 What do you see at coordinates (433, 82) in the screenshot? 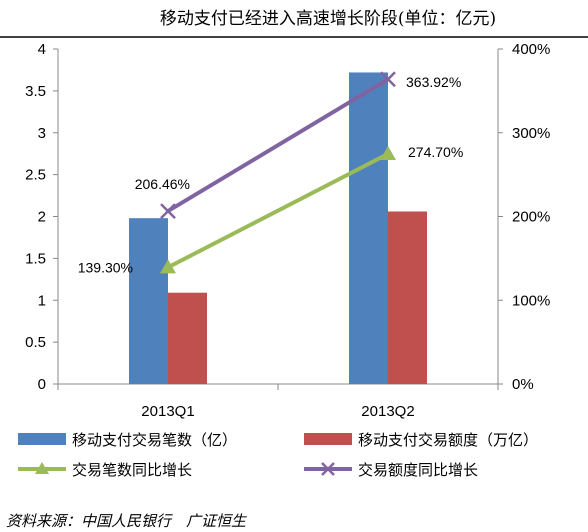
I see `data-label: 363.92%` at bounding box center [433, 82].